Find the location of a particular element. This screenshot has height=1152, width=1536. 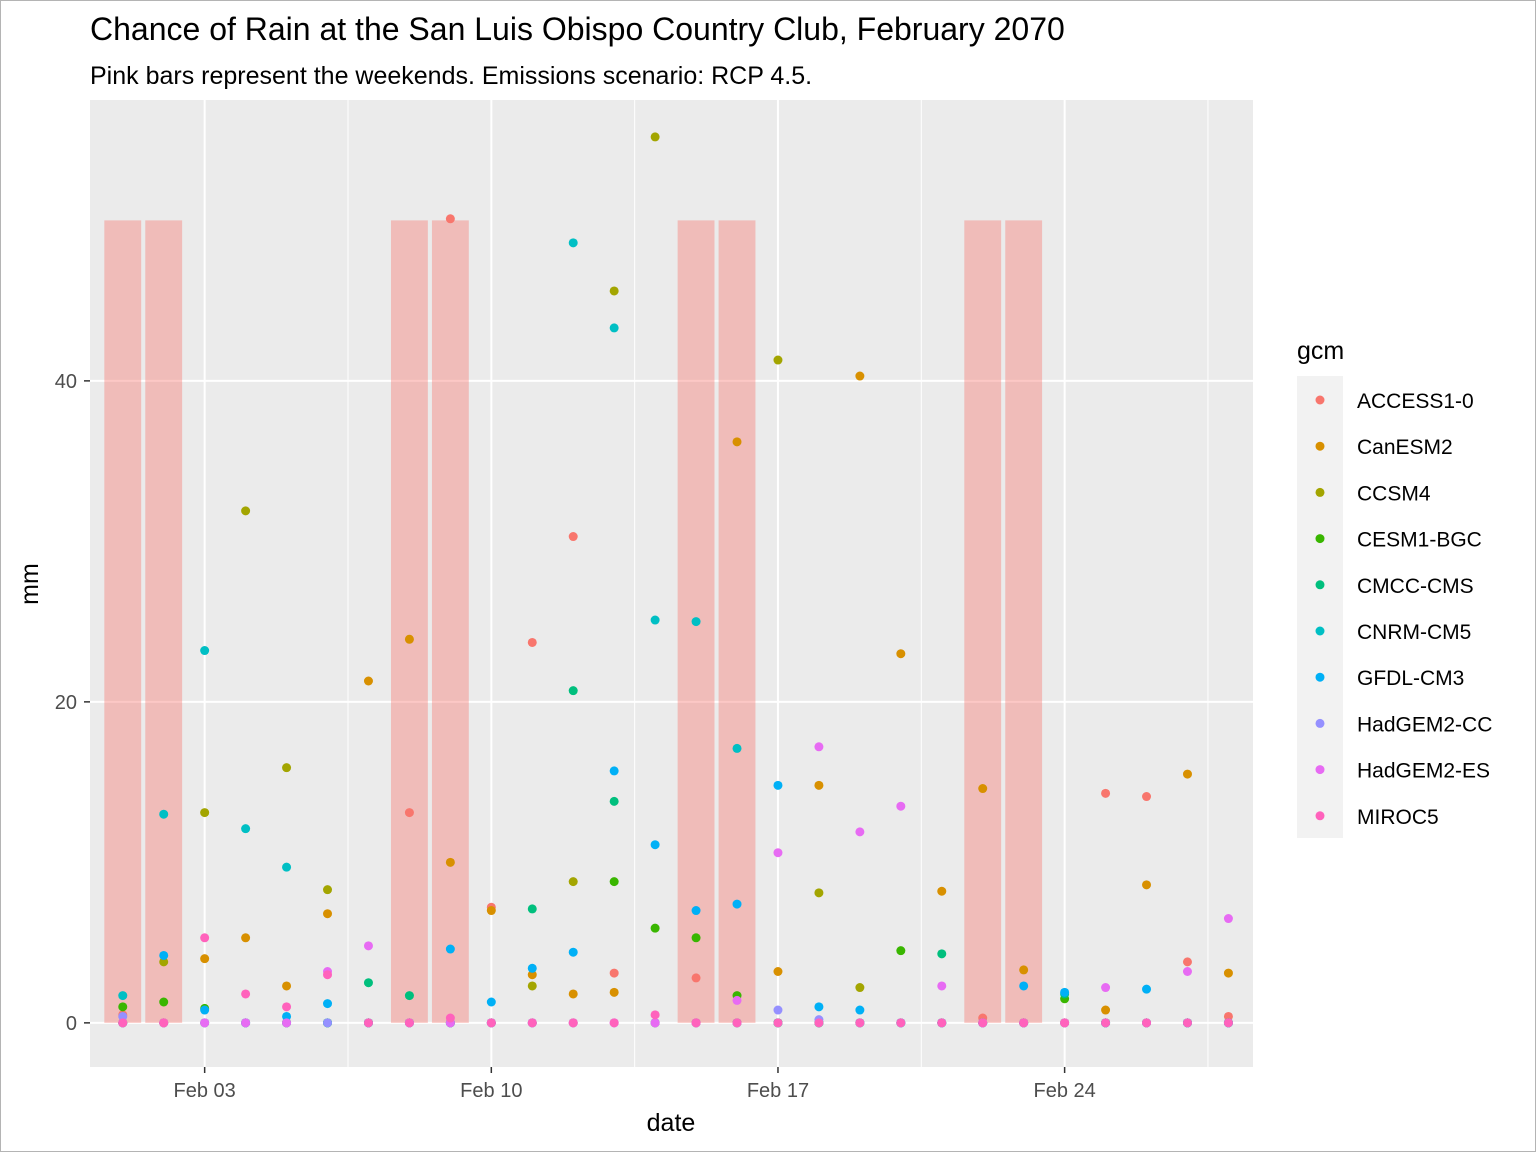

legend-label: CNRM-CM5 is located at coordinates (1414, 632).